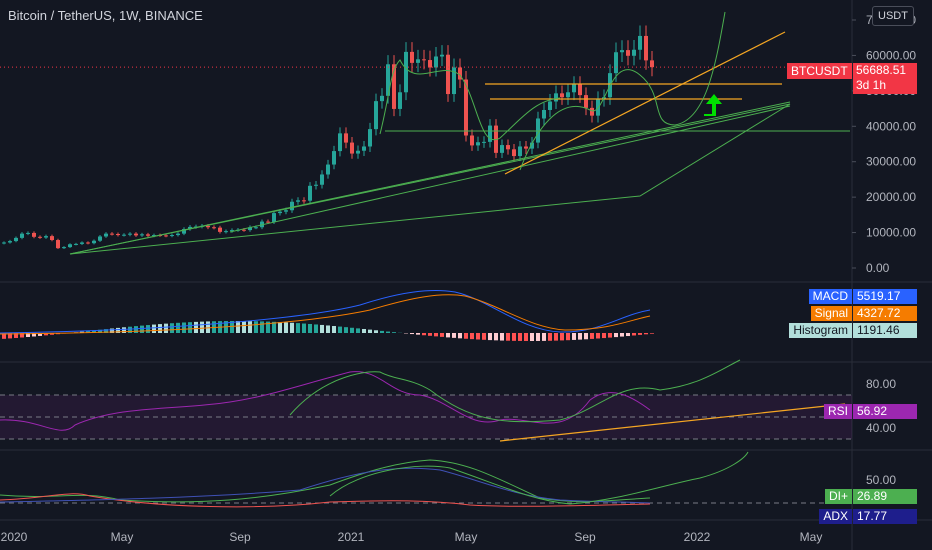 This screenshot has height=550, width=932. I want to click on x-tick-label: 2022, so click(697, 537).